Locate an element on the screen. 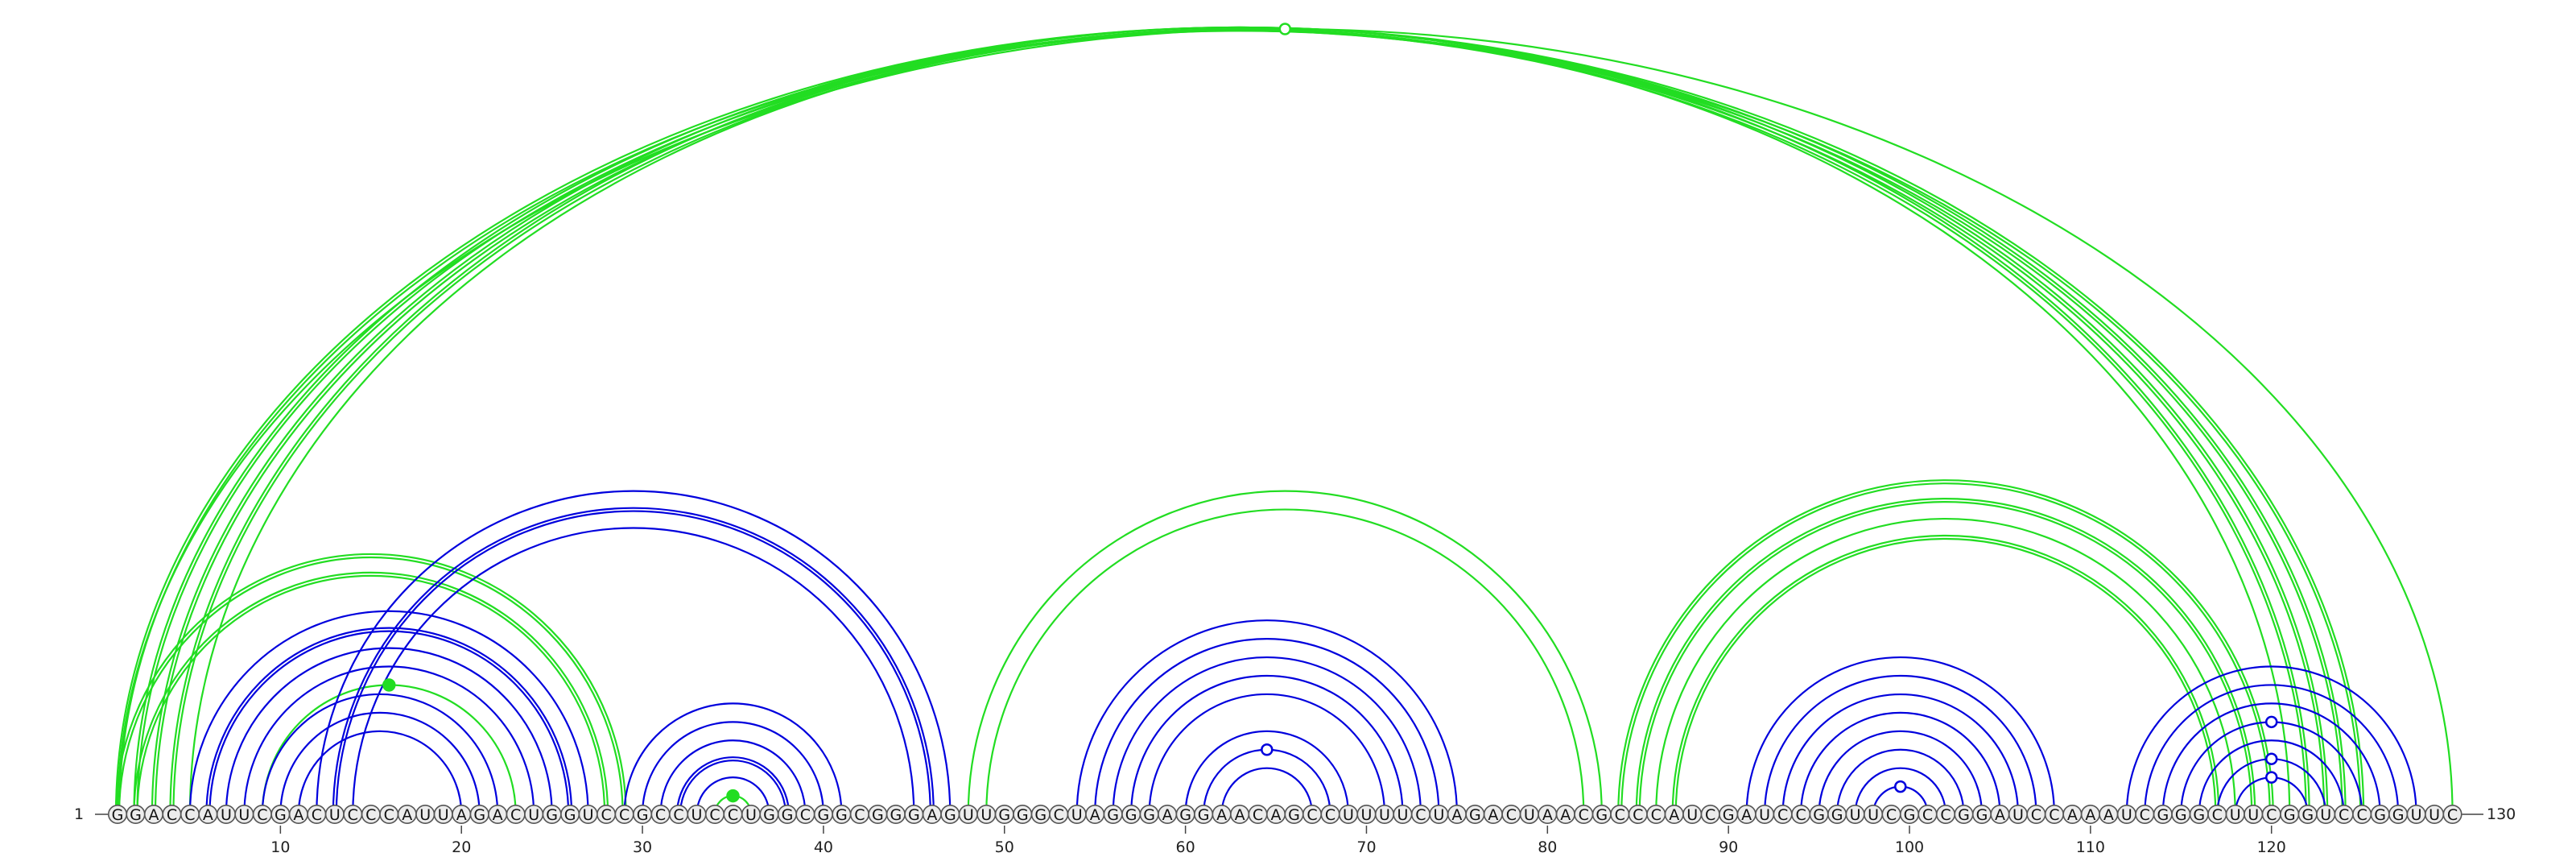 Image resolution: width=2576 pixels, height=857 pixels. nucleotide-34: C is located at coordinates (715, 814).